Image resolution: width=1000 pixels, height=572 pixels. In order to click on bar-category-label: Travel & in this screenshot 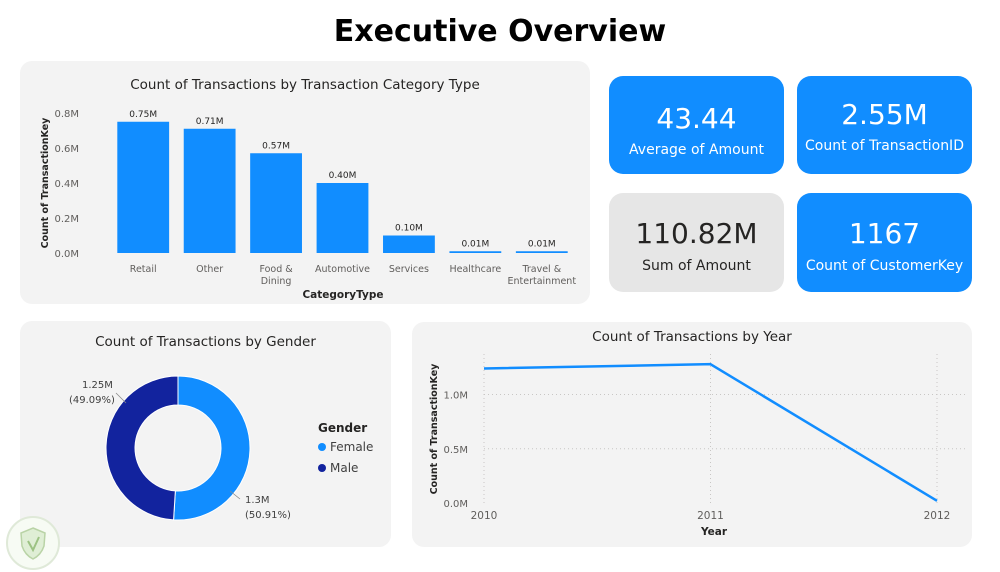, I will do `click(541, 269)`.